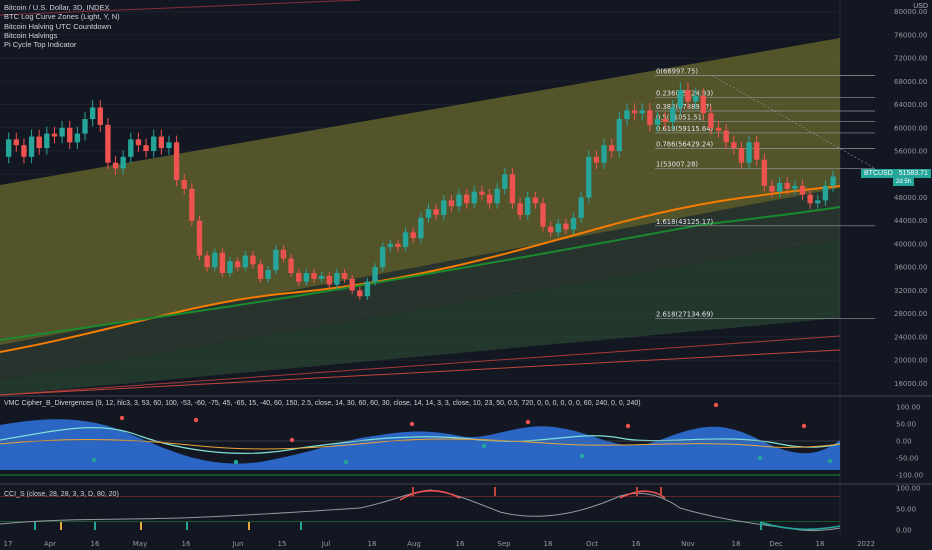 Image resolution: width=932 pixels, height=550 pixels. What do you see at coordinates (910, 59) in the screenshot?
I see `price-tick-2: 72000.00` at bounding box center [910, 59].